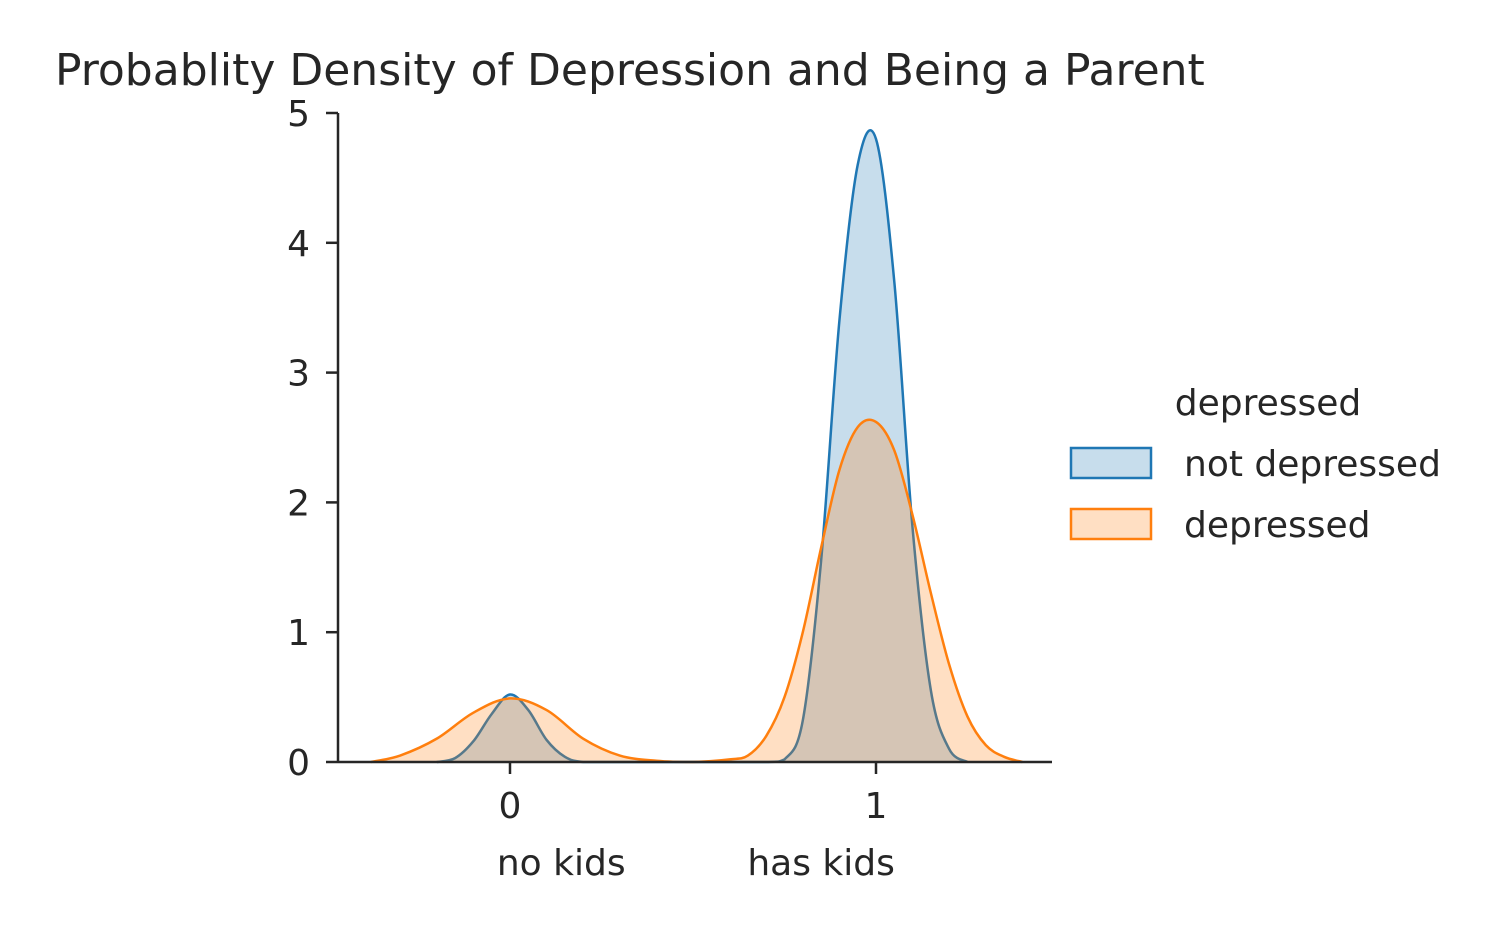 This screenshot has width=1509, height=939. What do you see at coordinates (298, 633) in the screenshot?
I see `y-tick-label: 1` at bounding box center [298, 633].